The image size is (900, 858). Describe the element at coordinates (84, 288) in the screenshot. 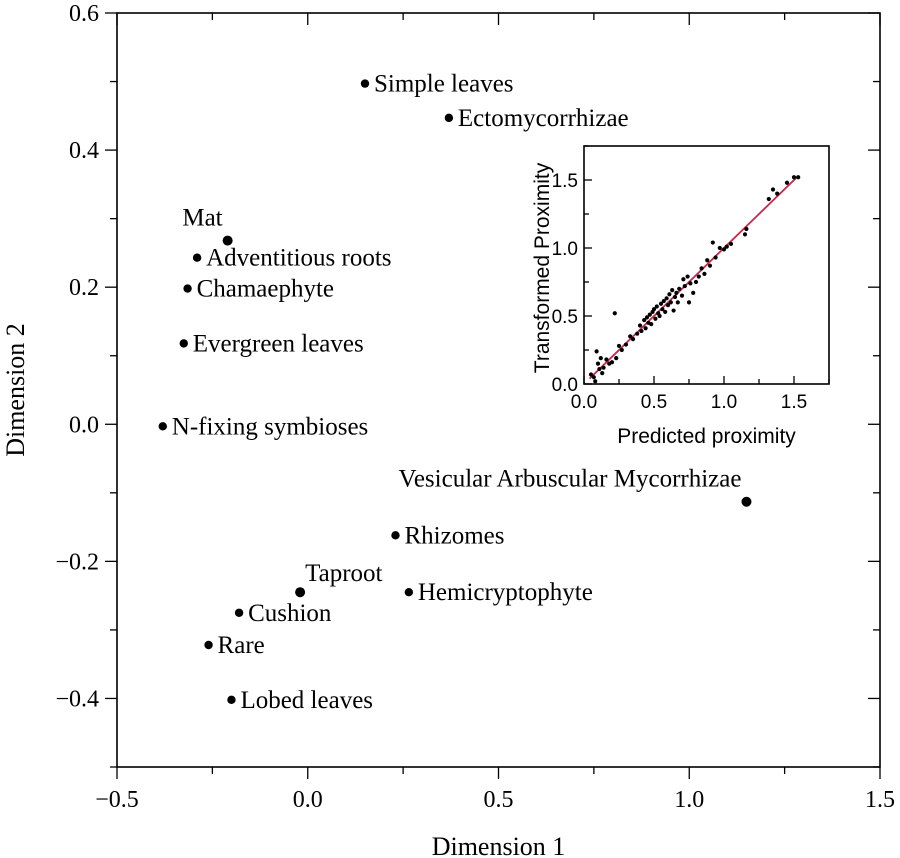

I see `y-tick-label: 0.2` at that location.